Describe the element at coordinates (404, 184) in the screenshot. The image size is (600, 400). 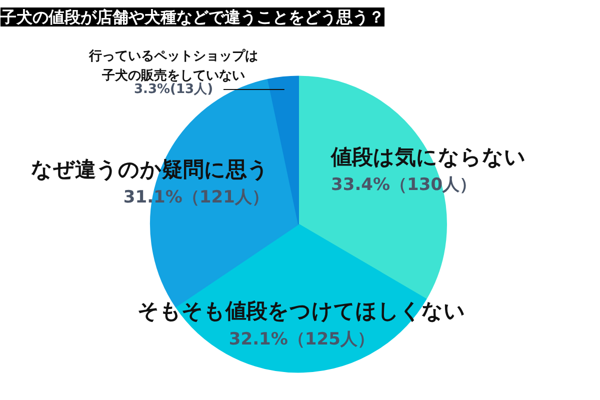
I see `data-label: 33.4%（130人）` at that location.